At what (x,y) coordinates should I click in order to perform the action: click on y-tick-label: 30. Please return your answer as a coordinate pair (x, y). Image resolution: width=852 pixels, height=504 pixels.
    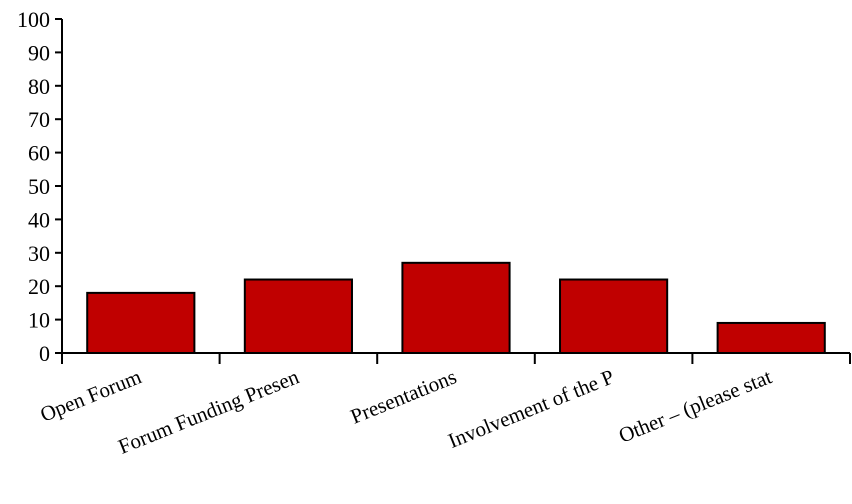
    Looking at the image, I should click on (39, 253).